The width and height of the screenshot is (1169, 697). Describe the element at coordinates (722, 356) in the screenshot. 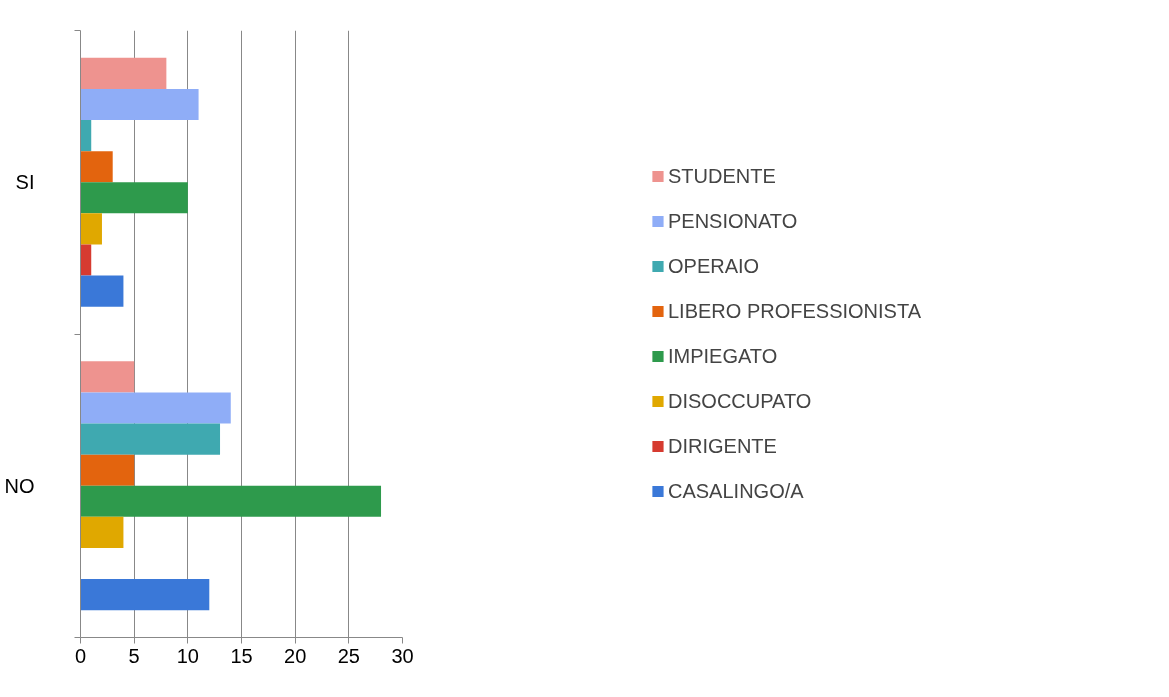

I see `legend-label: IMPIEGATO` at that location.